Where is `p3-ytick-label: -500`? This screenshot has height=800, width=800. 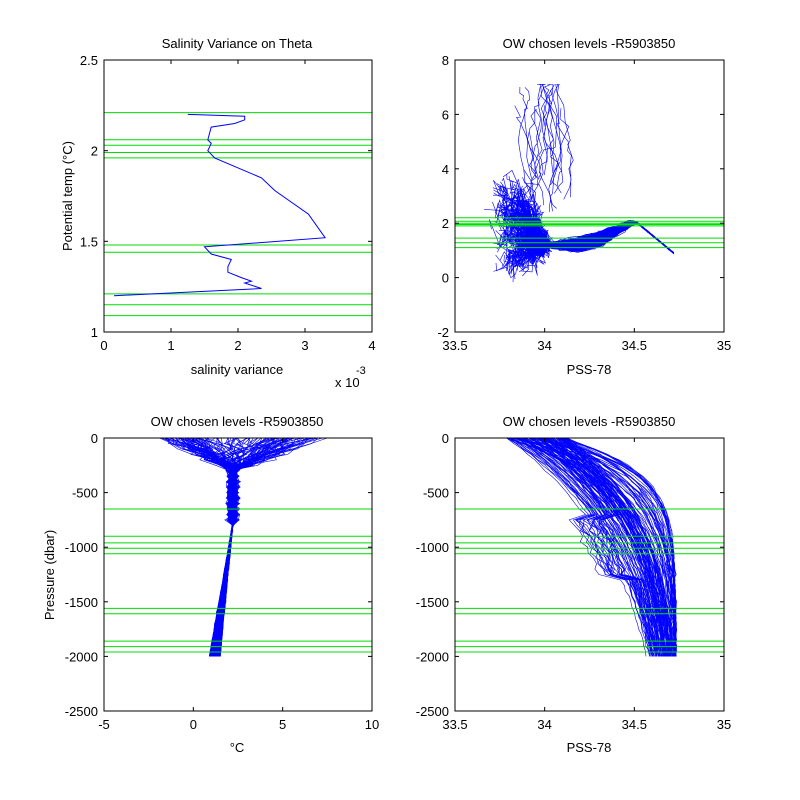 p3-ytick-label: -500 is located at coordinates (85, 493).